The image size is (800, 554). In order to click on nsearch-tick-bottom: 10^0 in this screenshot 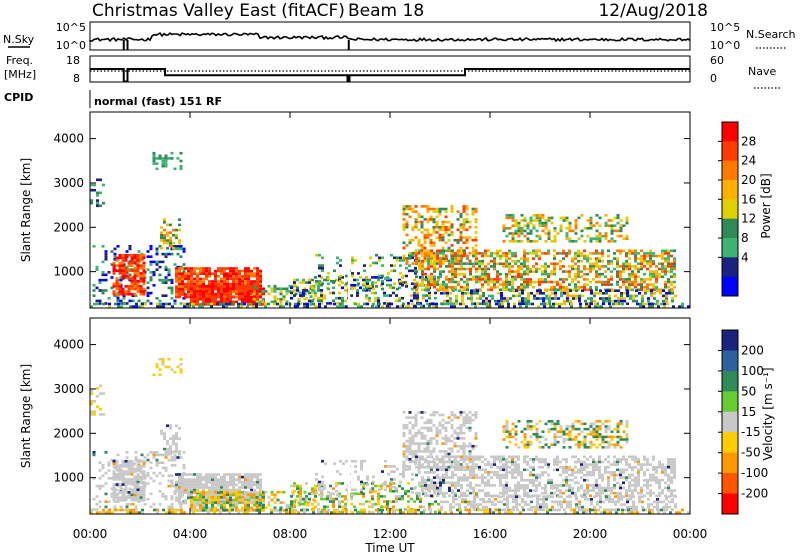, I will do `click(725, 45)`.